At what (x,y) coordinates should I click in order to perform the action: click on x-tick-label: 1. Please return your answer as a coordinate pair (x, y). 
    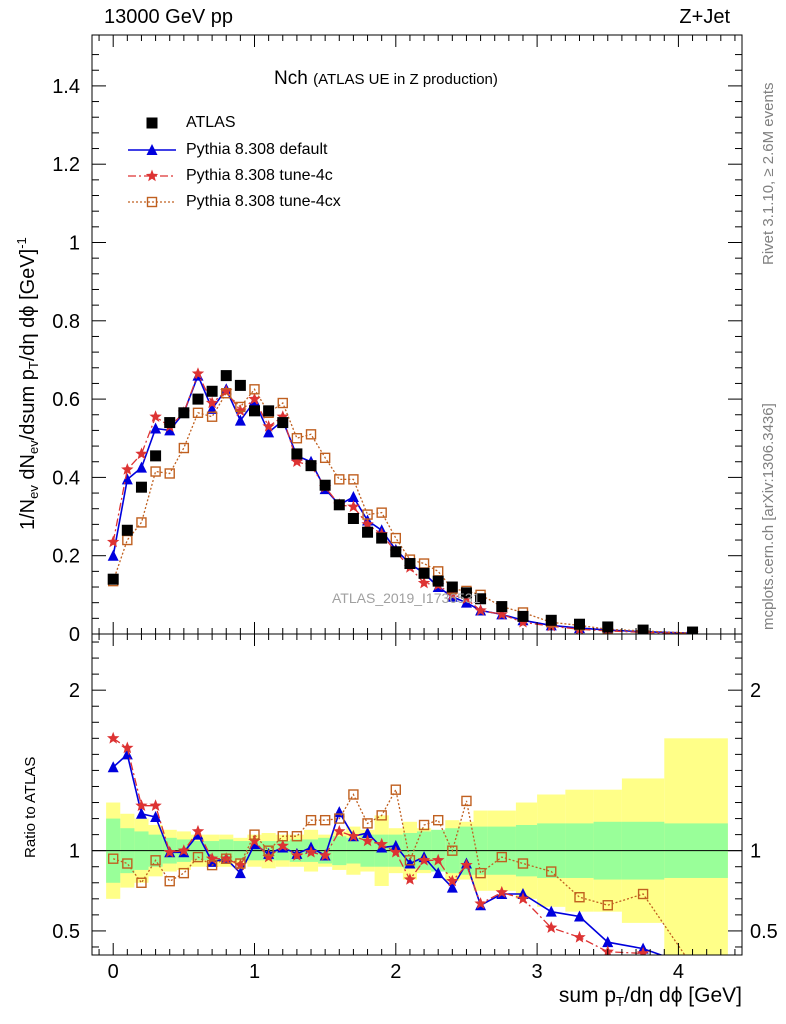
    Looking at the image, I should click on (254, 972).